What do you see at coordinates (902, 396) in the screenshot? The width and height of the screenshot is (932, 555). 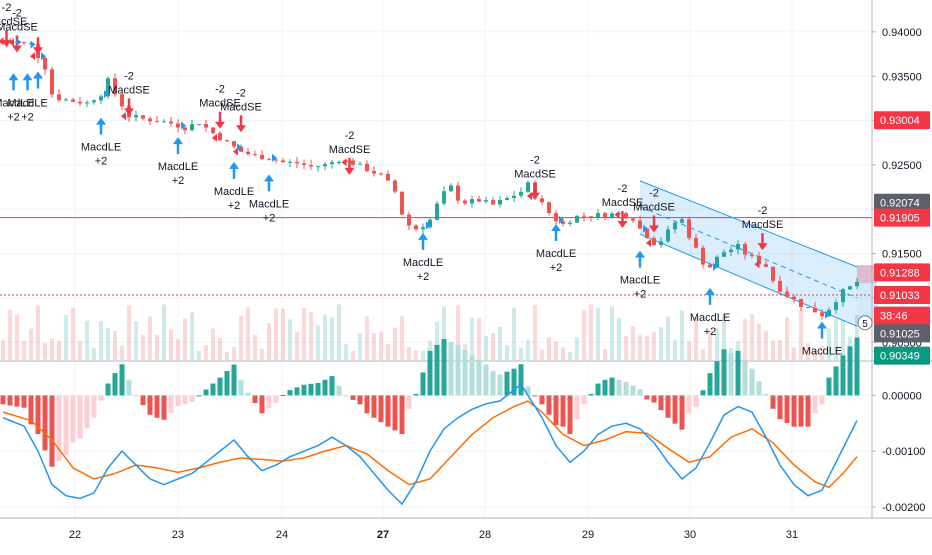 I see `macd-tick-label: 0.00000` at bounding box center [902, 396].